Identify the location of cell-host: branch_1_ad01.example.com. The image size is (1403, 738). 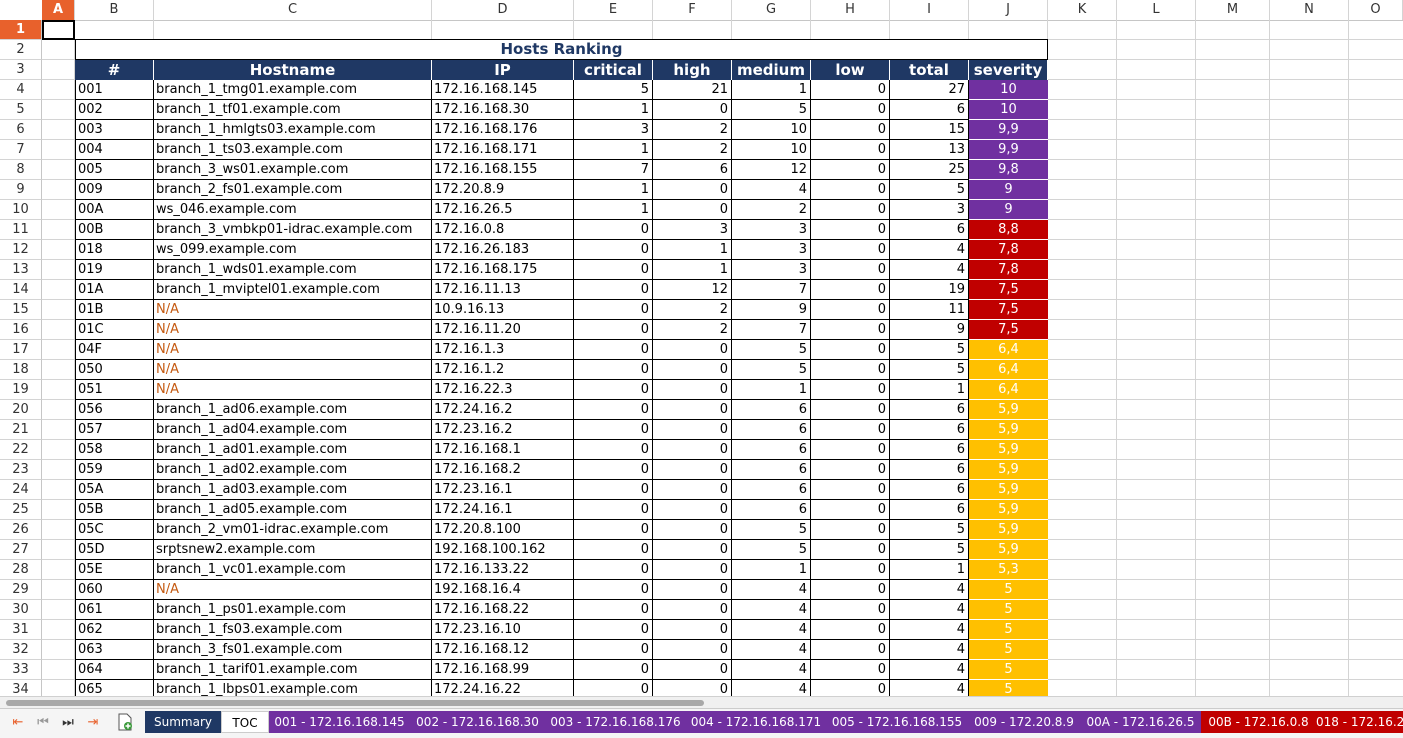
(293, 450).